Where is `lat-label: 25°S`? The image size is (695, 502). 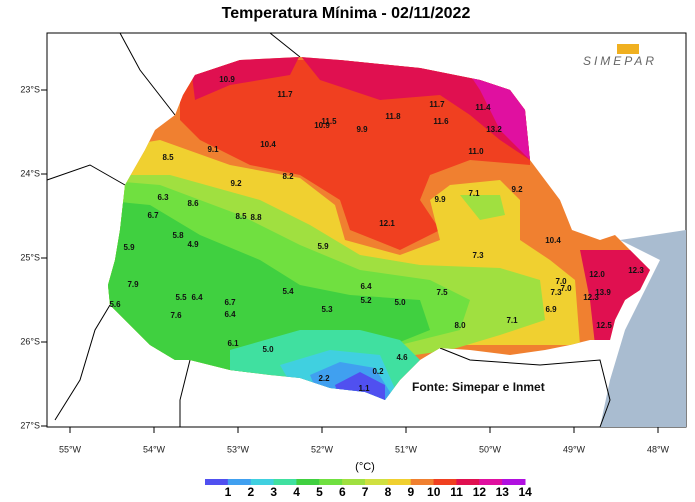 lat-label: 25°S is located at coordinates (30, 257).